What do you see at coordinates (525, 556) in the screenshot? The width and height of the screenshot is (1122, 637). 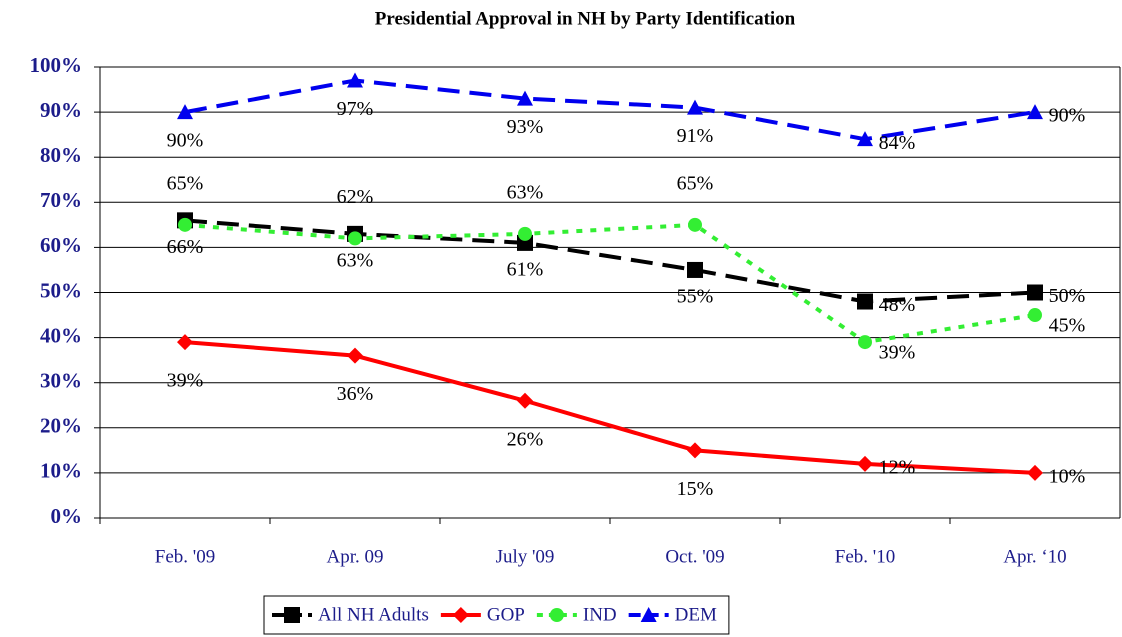 I see `x-tick-label: July '09` at bounding box center [525, 556].